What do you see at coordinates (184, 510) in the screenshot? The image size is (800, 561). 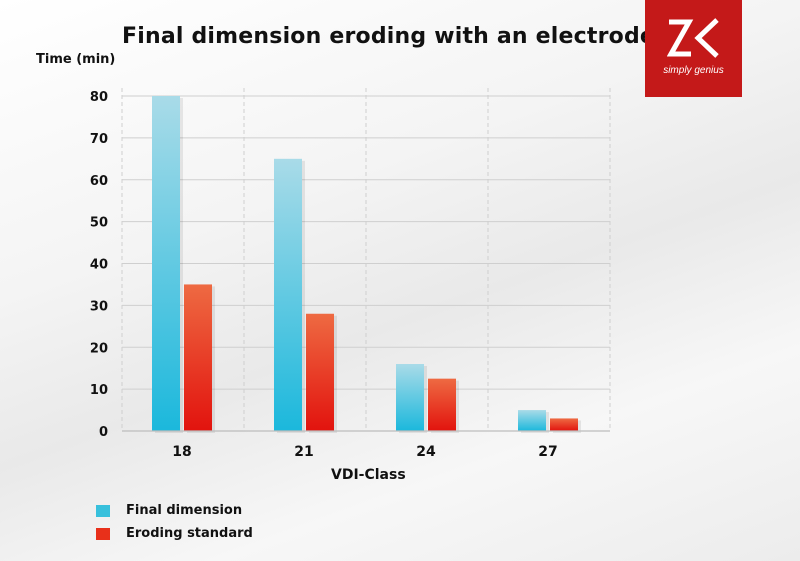 I see `legend-label-final-dimension: Final dimension` at bounding box center [184, 510].